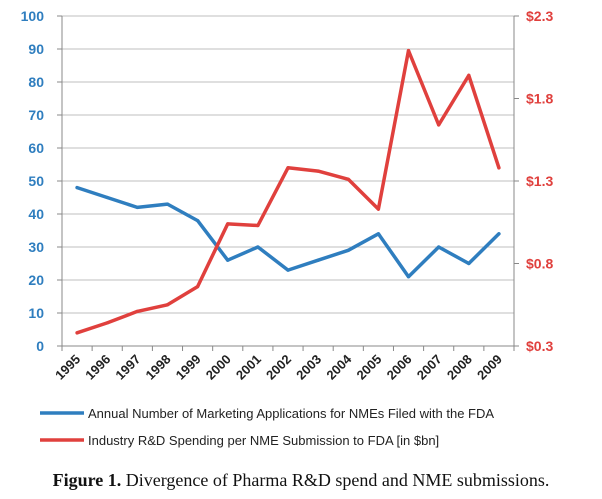 This screenshot has height=499, width=602. I want to click on x-tick-label: 2007, so click(429, 367).